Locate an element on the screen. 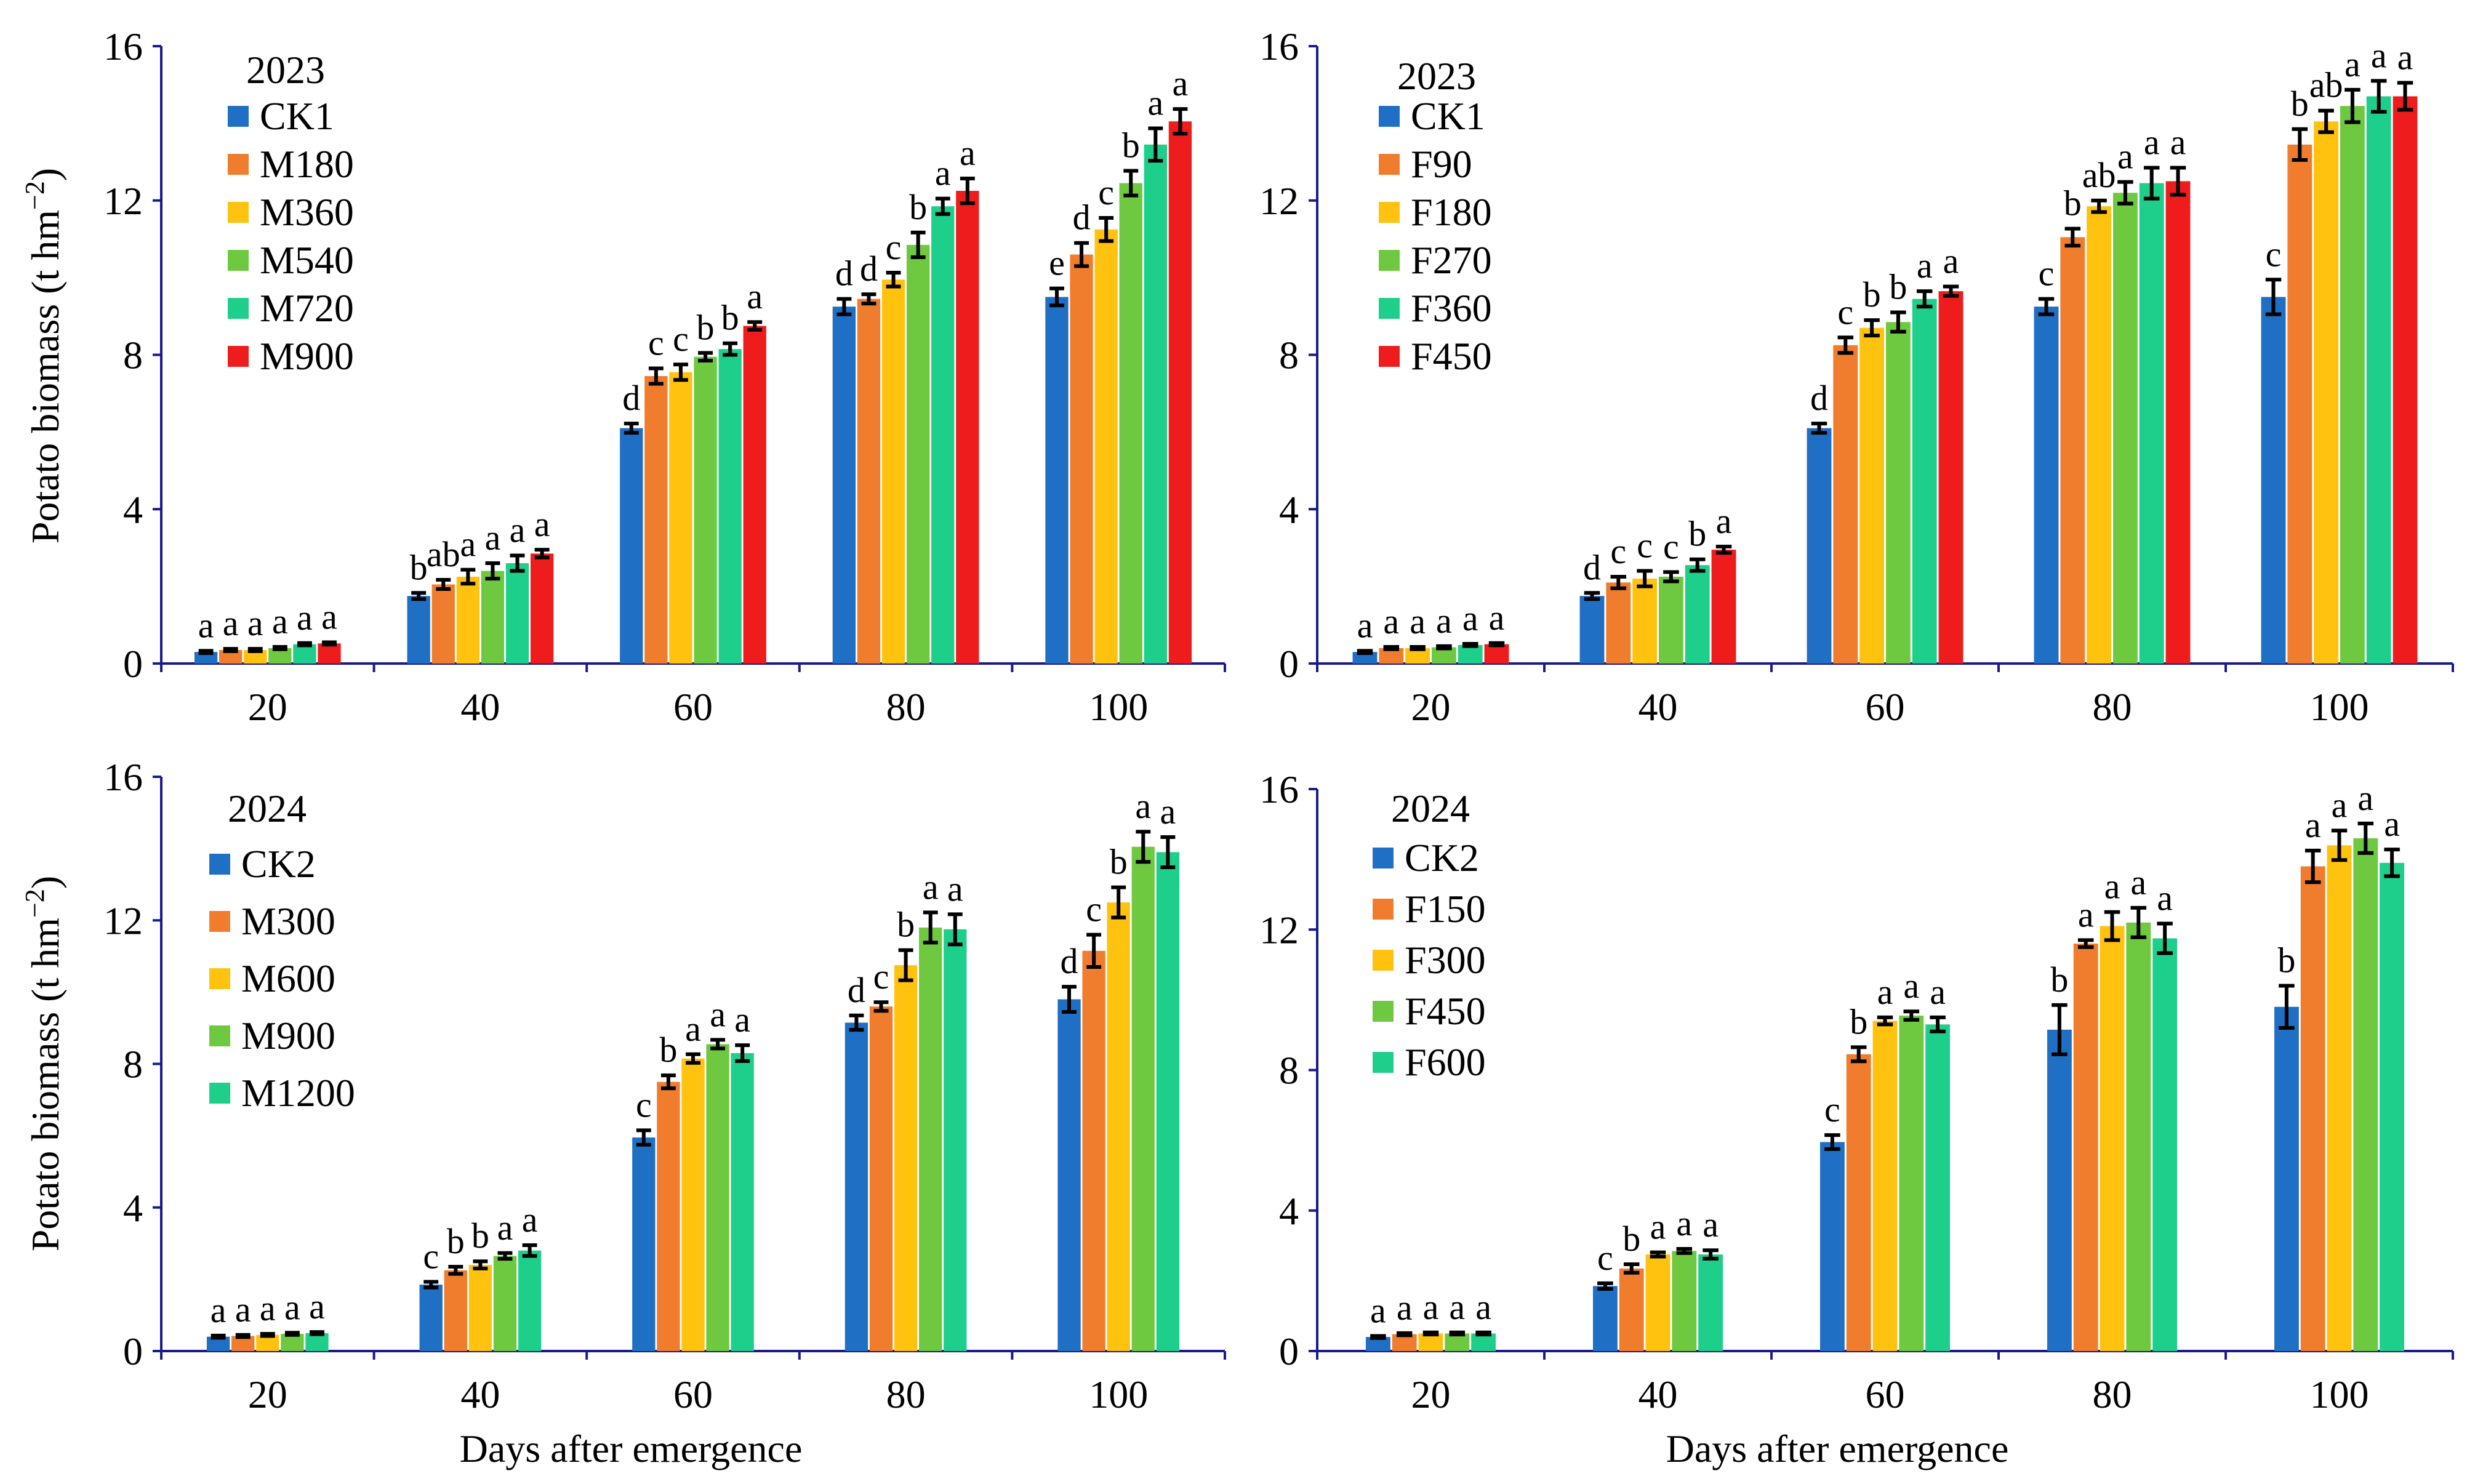  legend-swatch-M720 is located at coordinates (239, 308).